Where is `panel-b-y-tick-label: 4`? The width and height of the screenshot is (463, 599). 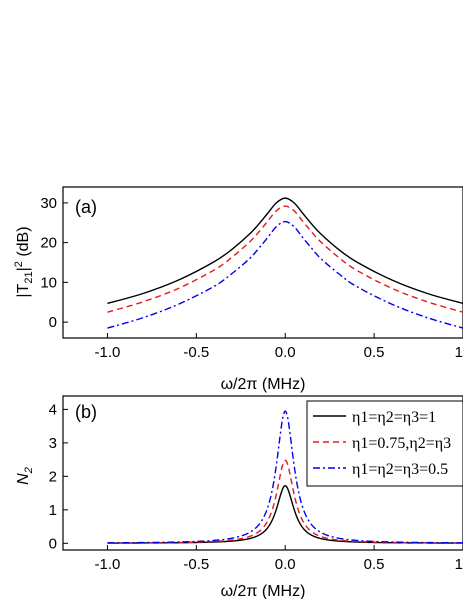 panel-b-y-tick-label: 4 is located at coordinates (53, 409).